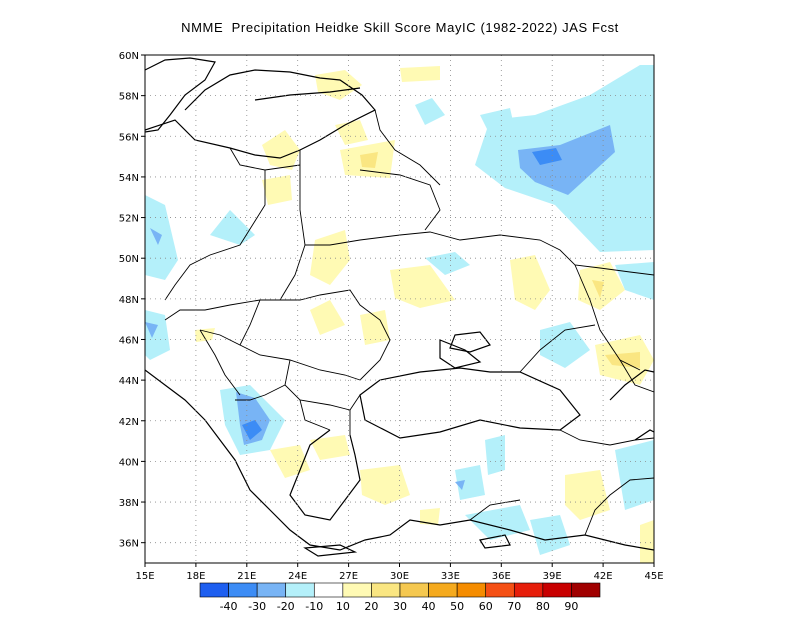 This screenshot has height=618, width=800. I want to click on lat-tick-label: 54N, so click(129, 178).